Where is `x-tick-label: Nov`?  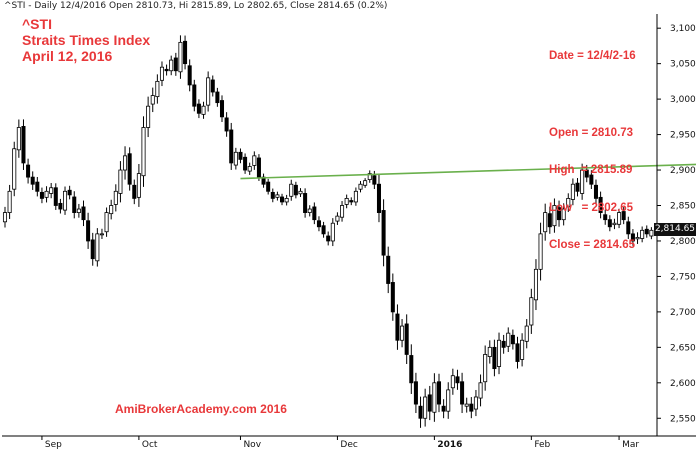
x-tick-label: Nov is located at coordinates (252, 445).